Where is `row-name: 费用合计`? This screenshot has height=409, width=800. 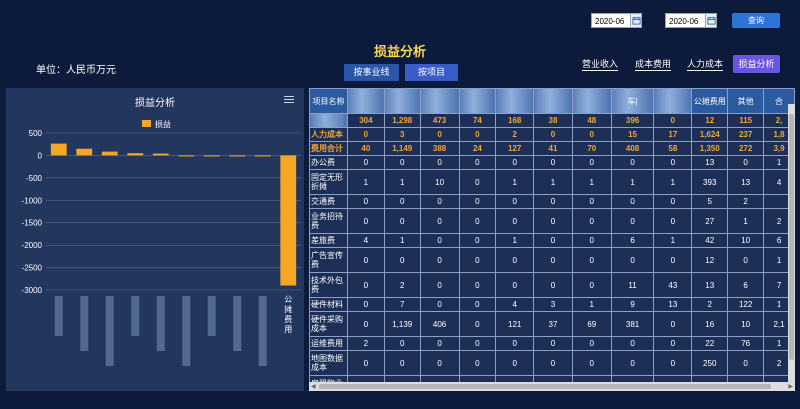 row-name: 费用合计 is located at coordinates (328, 148).